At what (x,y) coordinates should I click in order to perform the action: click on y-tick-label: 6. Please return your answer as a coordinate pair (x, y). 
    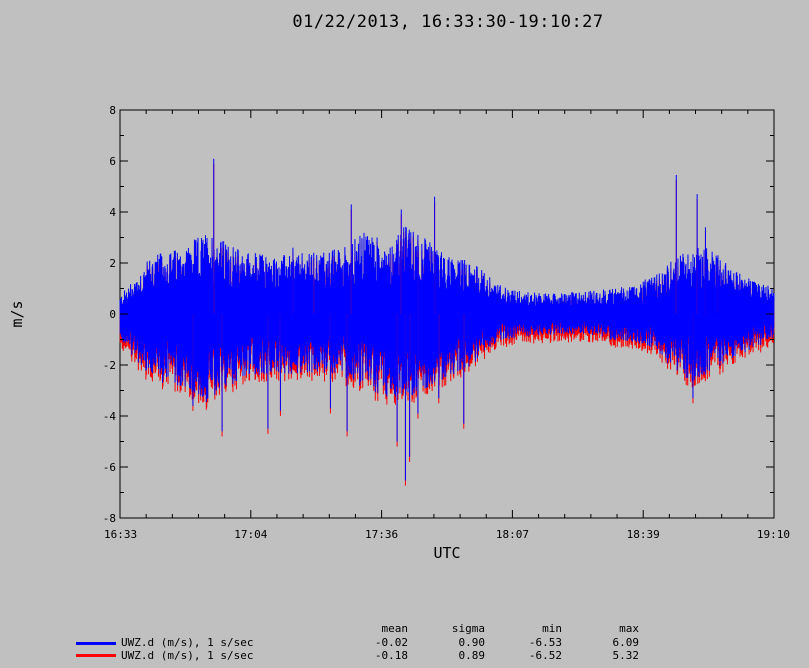
    Looking at the image, I should click on (112, 161).